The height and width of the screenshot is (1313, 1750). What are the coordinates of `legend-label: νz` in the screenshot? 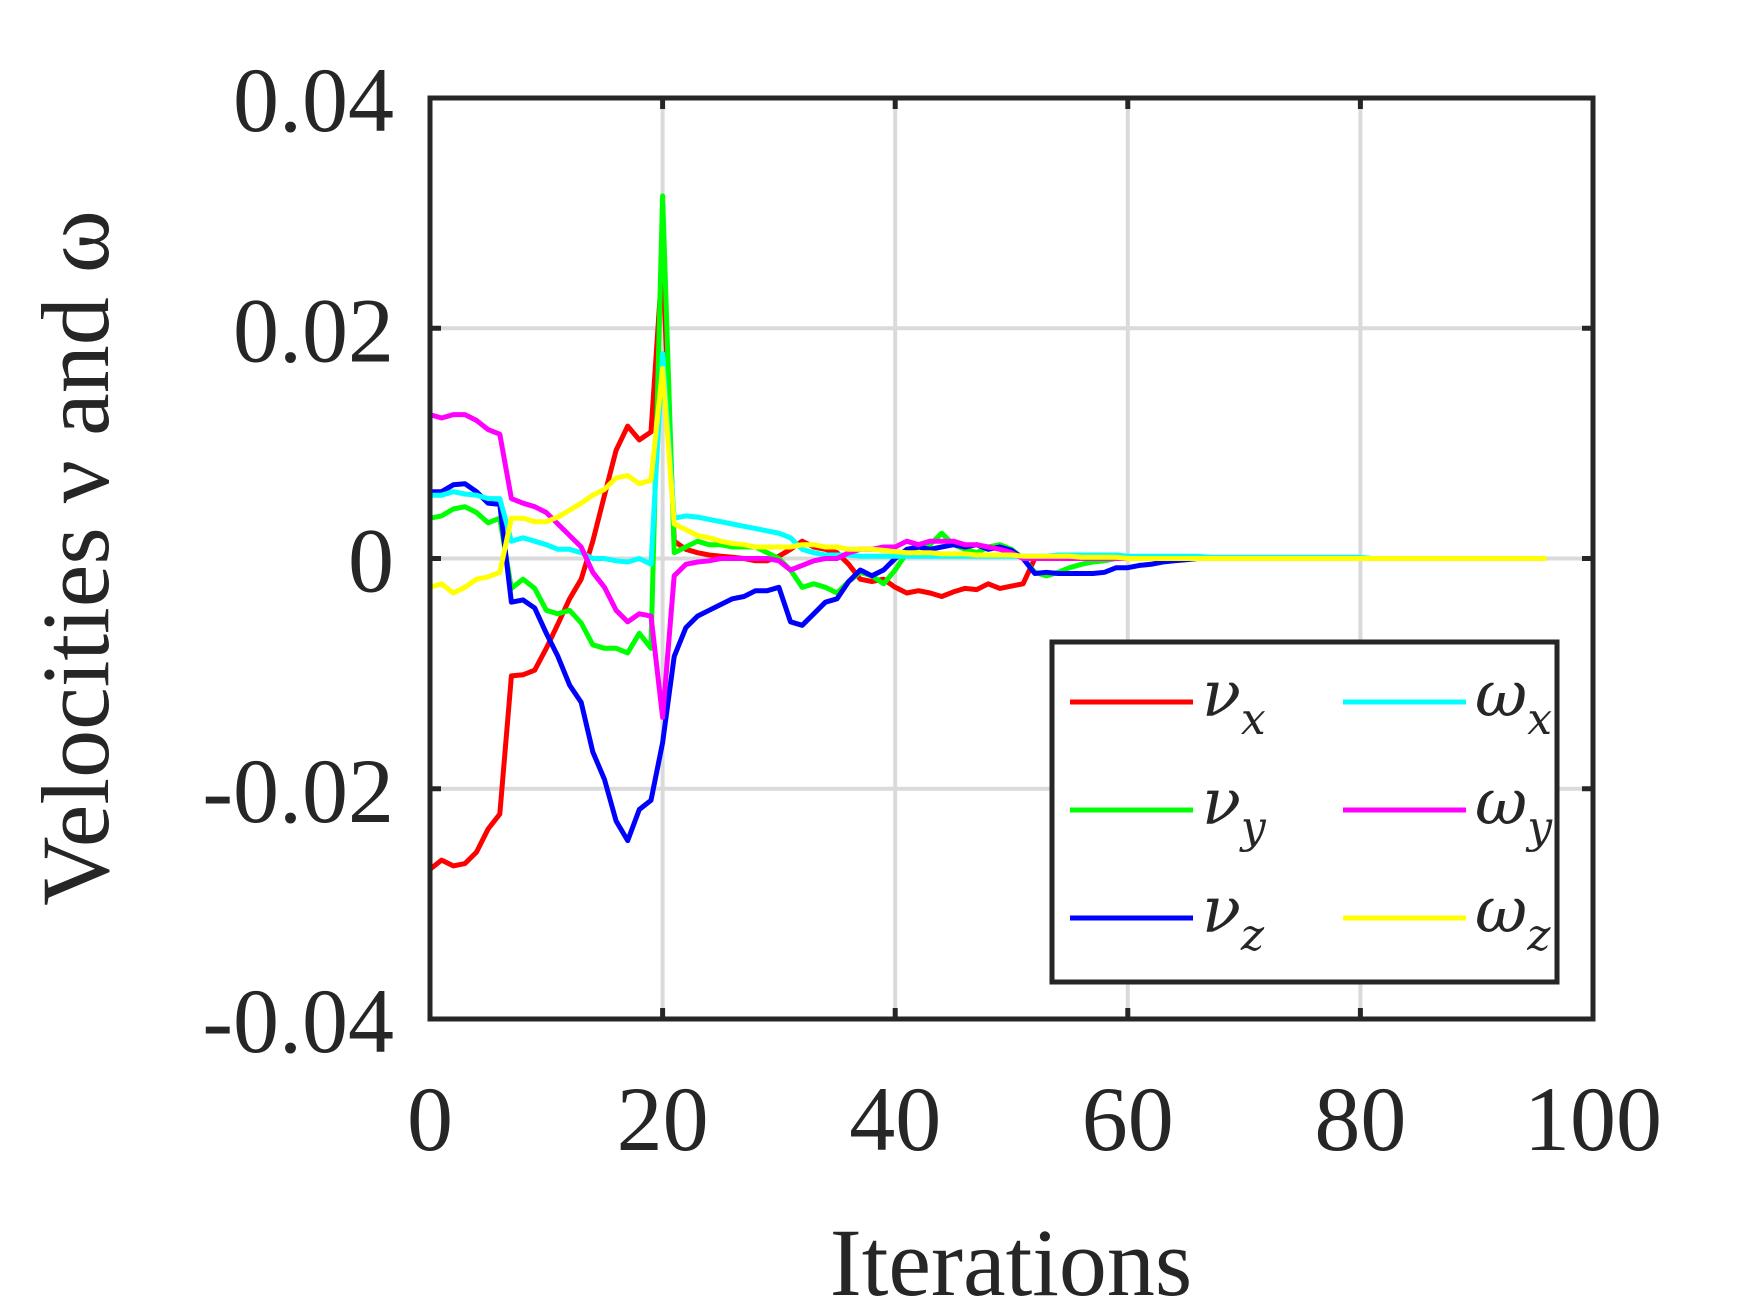 It's located at (1233, 917).